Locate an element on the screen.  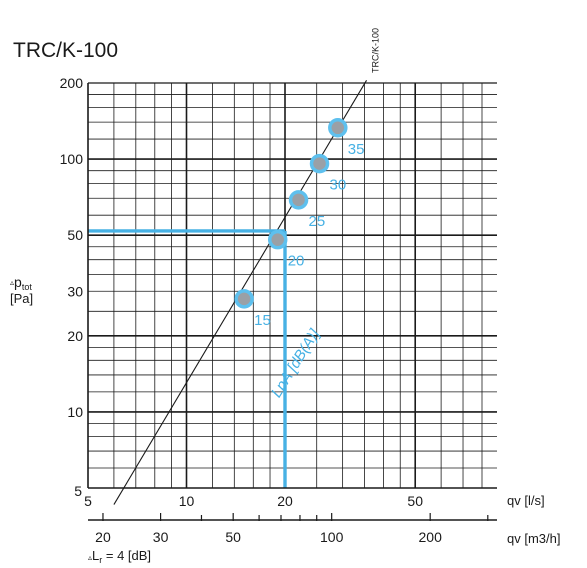
y-tick-label: 100 is located at coordinates (72, 159).